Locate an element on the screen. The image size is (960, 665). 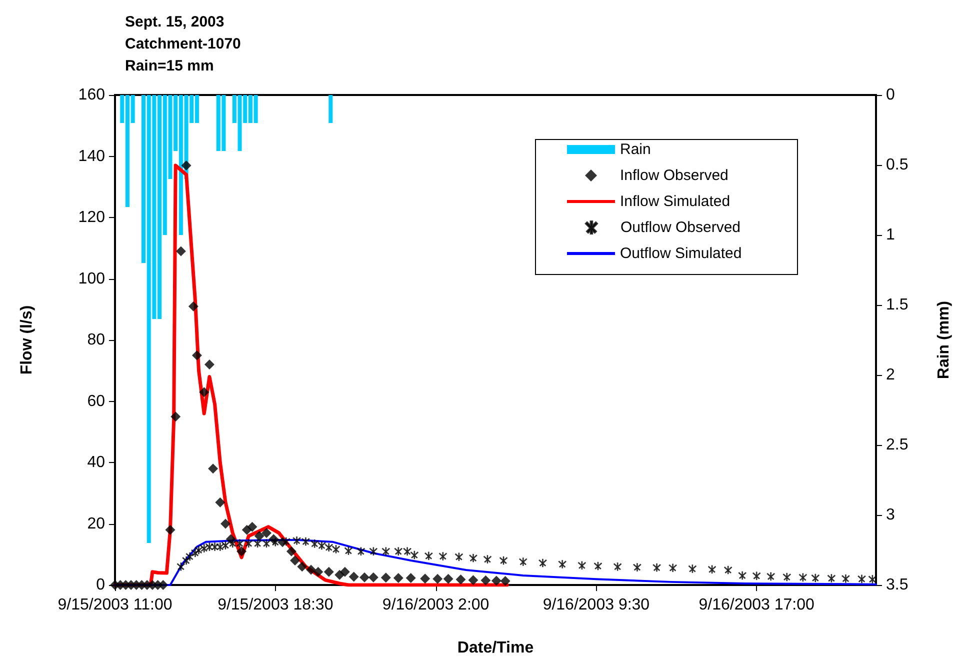
x-tick-label: 9/16/2003 9:30 is located at coordinates (596, 605).